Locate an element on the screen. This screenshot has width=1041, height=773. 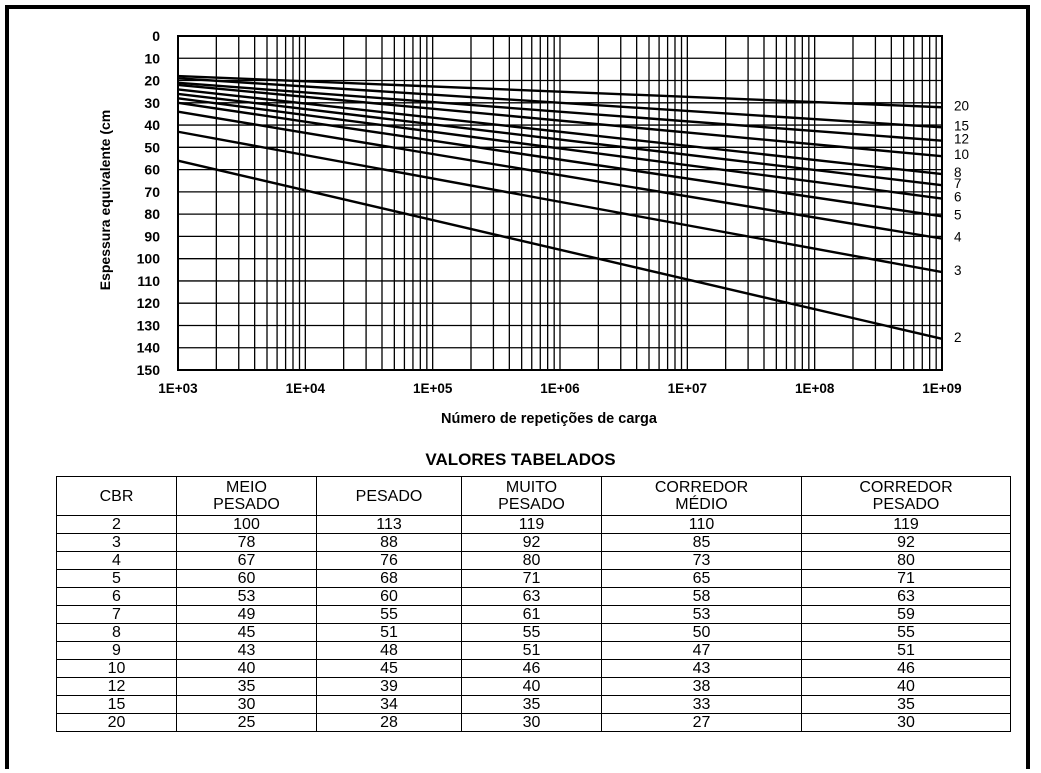
table-header-cell: MUITO PESADO is located at coordinates (531, 496).